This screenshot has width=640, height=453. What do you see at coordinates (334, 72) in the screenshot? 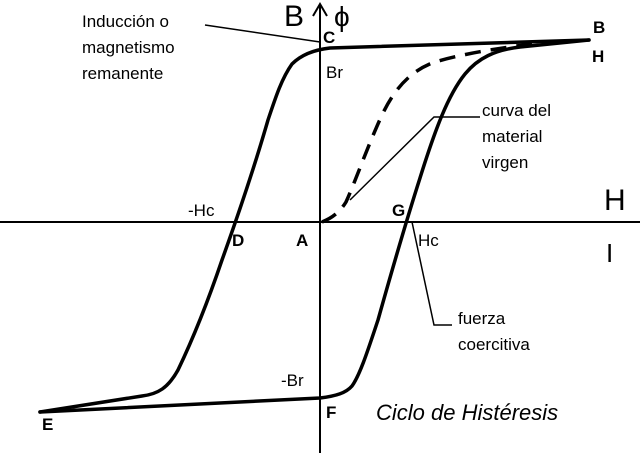
I see `remanence-value-label: Br` at bounding box center [334, 72].